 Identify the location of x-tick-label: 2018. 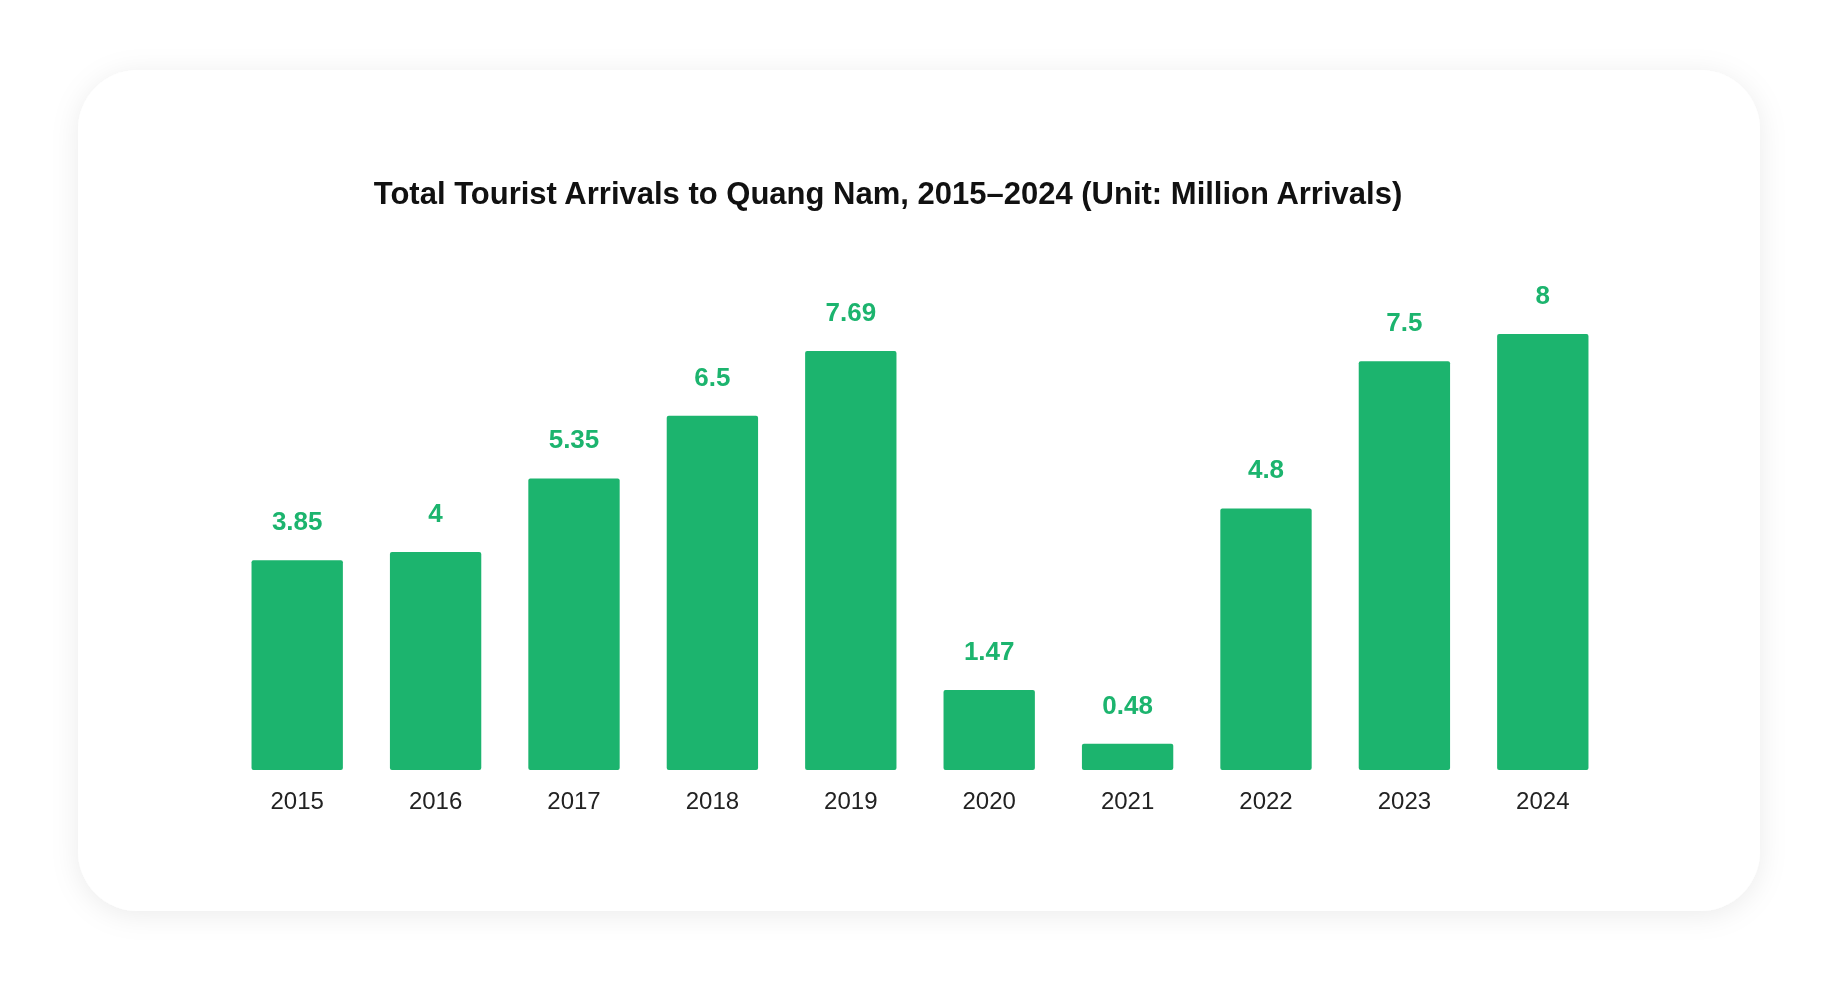
(712, 800).